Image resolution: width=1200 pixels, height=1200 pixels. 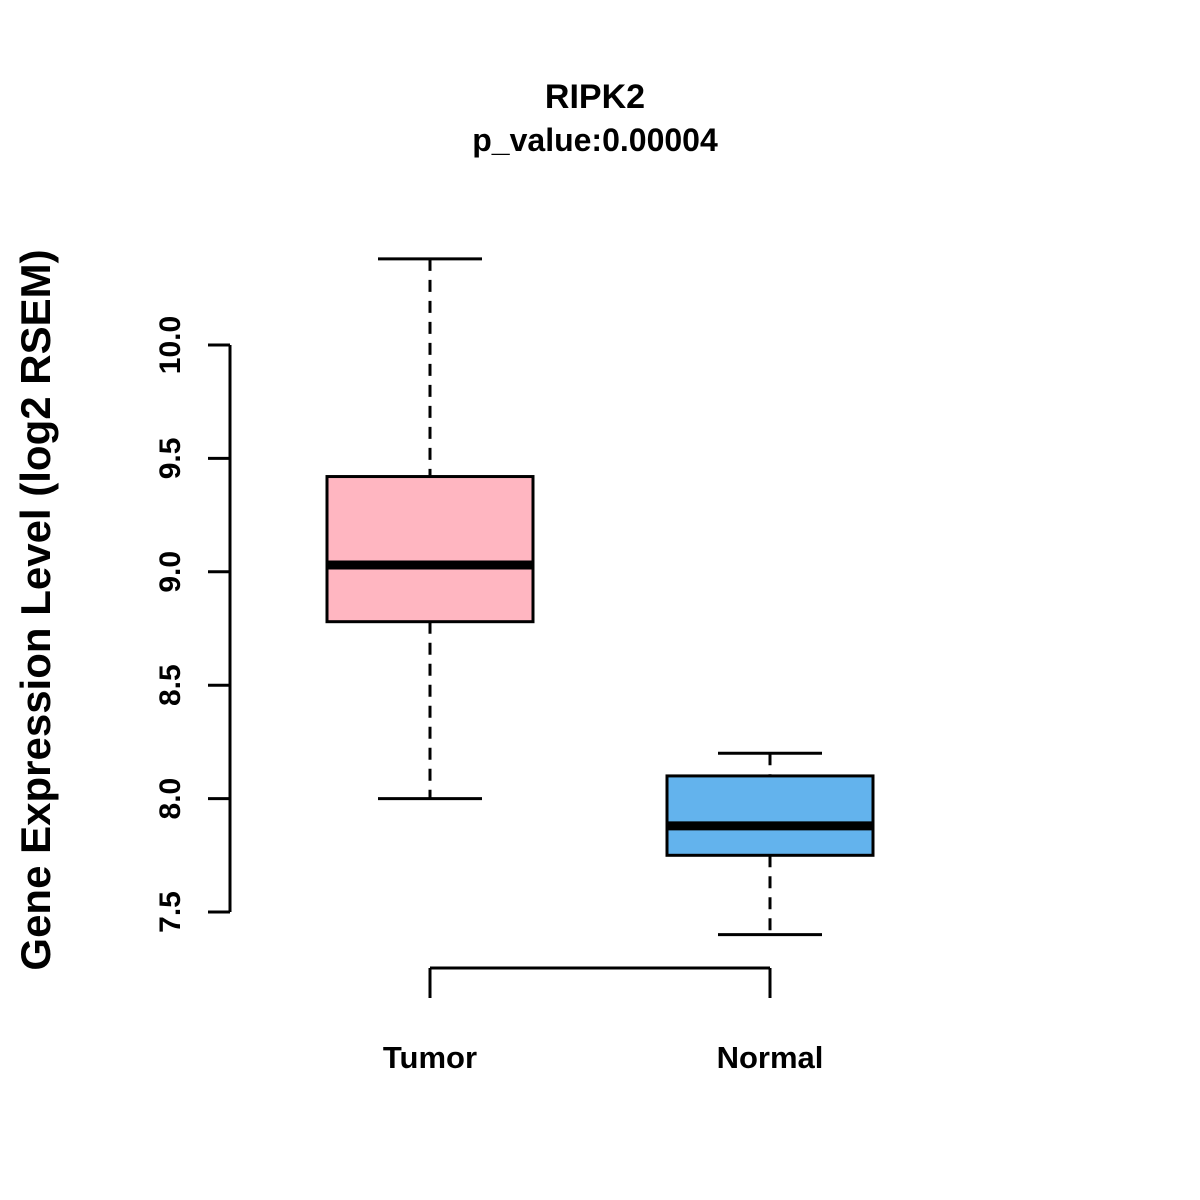 What do you see at coordinates (595, 140) in the screenshot?
I see `chart-subtitle-pvalue: p_value:0.00004` at bounding box center [595, 140].